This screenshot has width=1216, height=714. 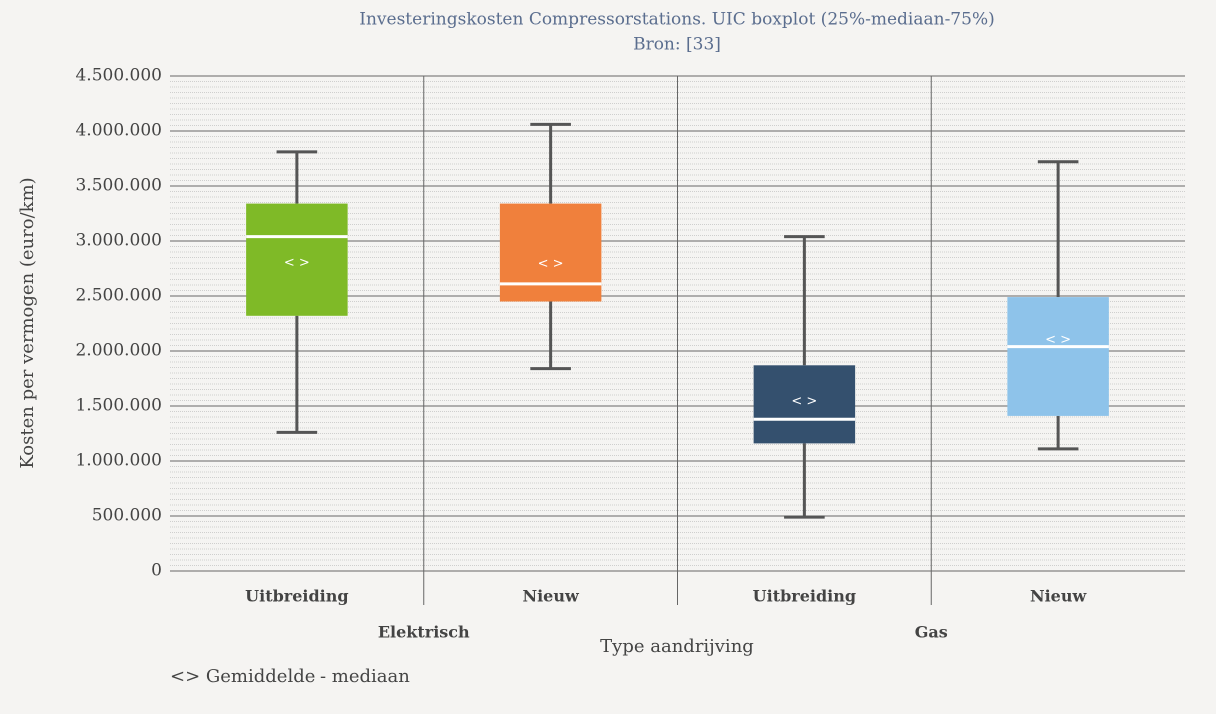 I want to click on y-axis-label: Kosten per vermogen (euro/km), so click(x=27, y=322).